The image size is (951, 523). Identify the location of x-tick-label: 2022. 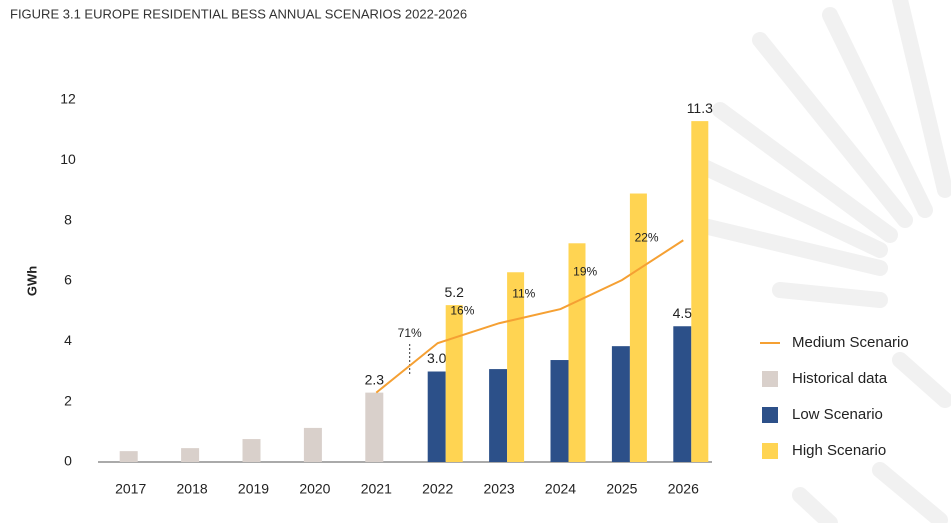
(437, 489).